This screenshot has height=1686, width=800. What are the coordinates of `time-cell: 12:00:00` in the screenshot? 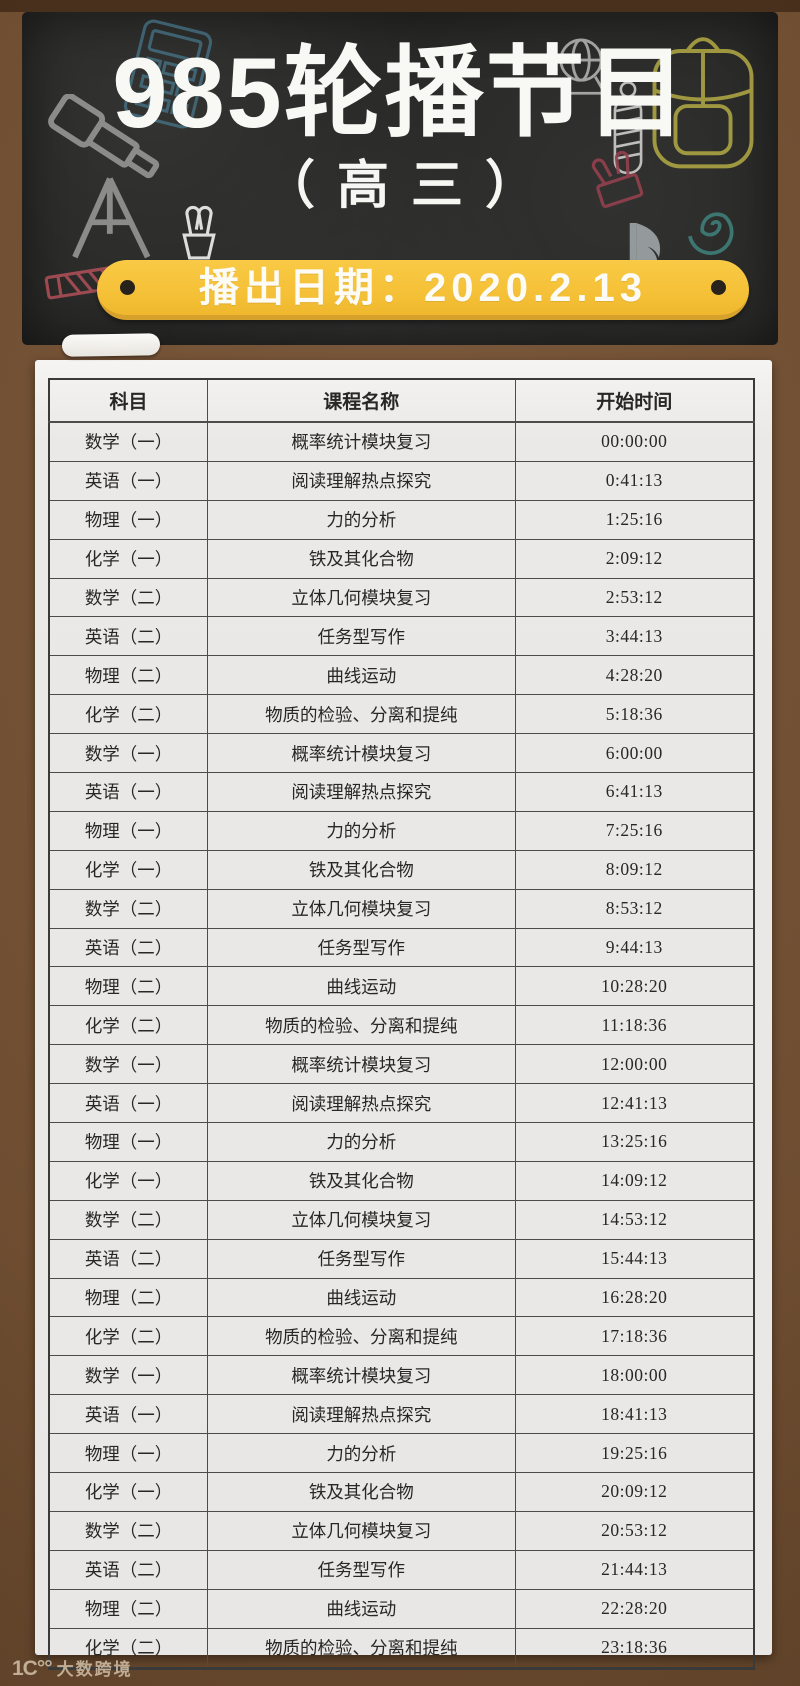 It's located at (634, 1064).